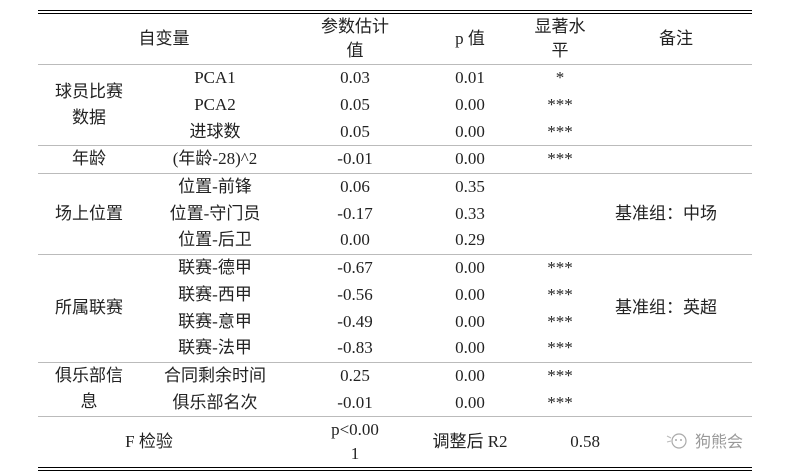  What do you see at coordinates (355, 187) in the screenshot?
I see `estimate-cell: 0.06` at bounding box center [355, 187].